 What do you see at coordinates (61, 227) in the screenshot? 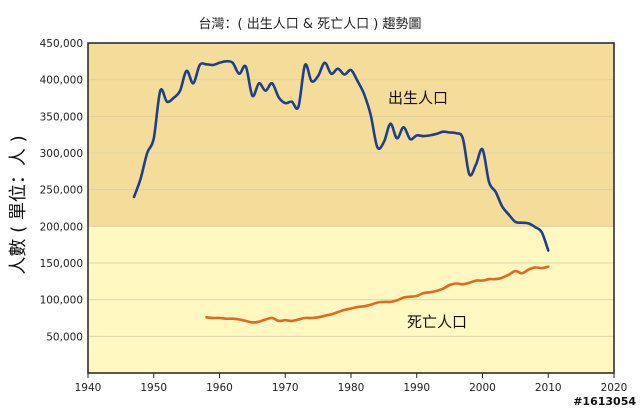
I see `y-tick-label: 200,000` at bounding box center [61, 227].